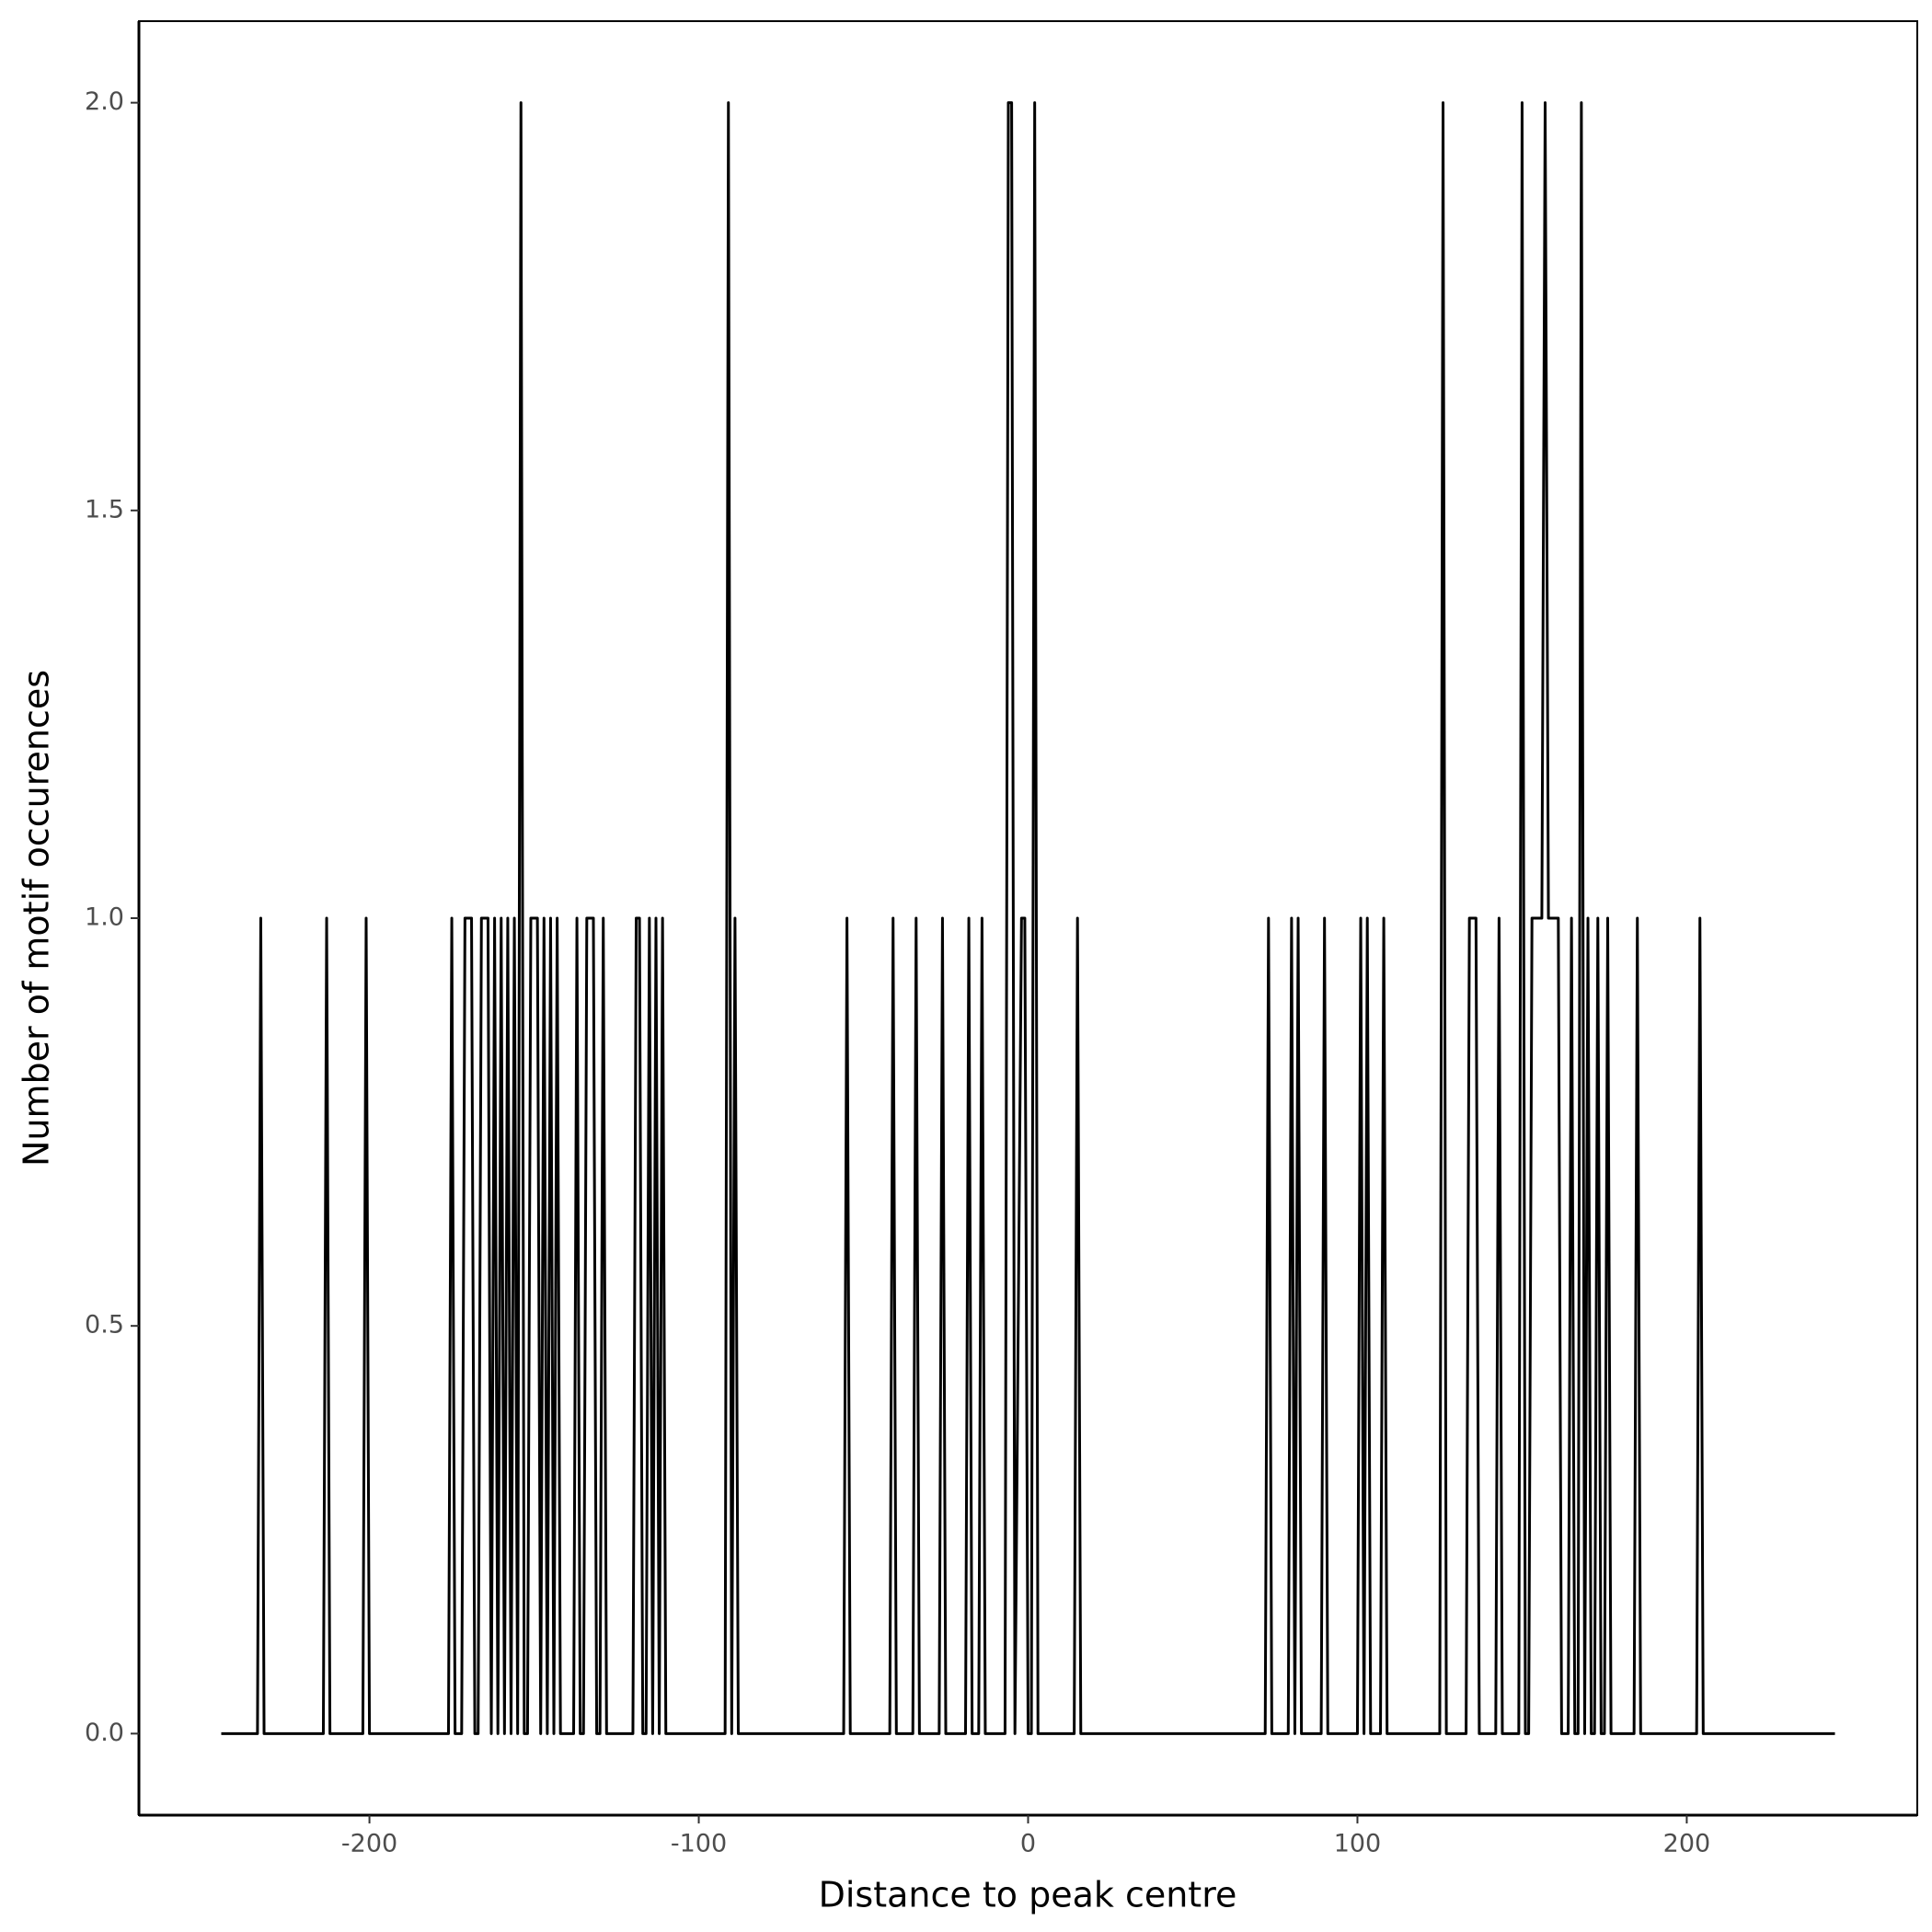 This screenshot has height=1932, width=1932. What do you see at coordinates (369, 1844) in the screenshot?
I see `x-tick-label: -200` at bounding box center [369, 1844].